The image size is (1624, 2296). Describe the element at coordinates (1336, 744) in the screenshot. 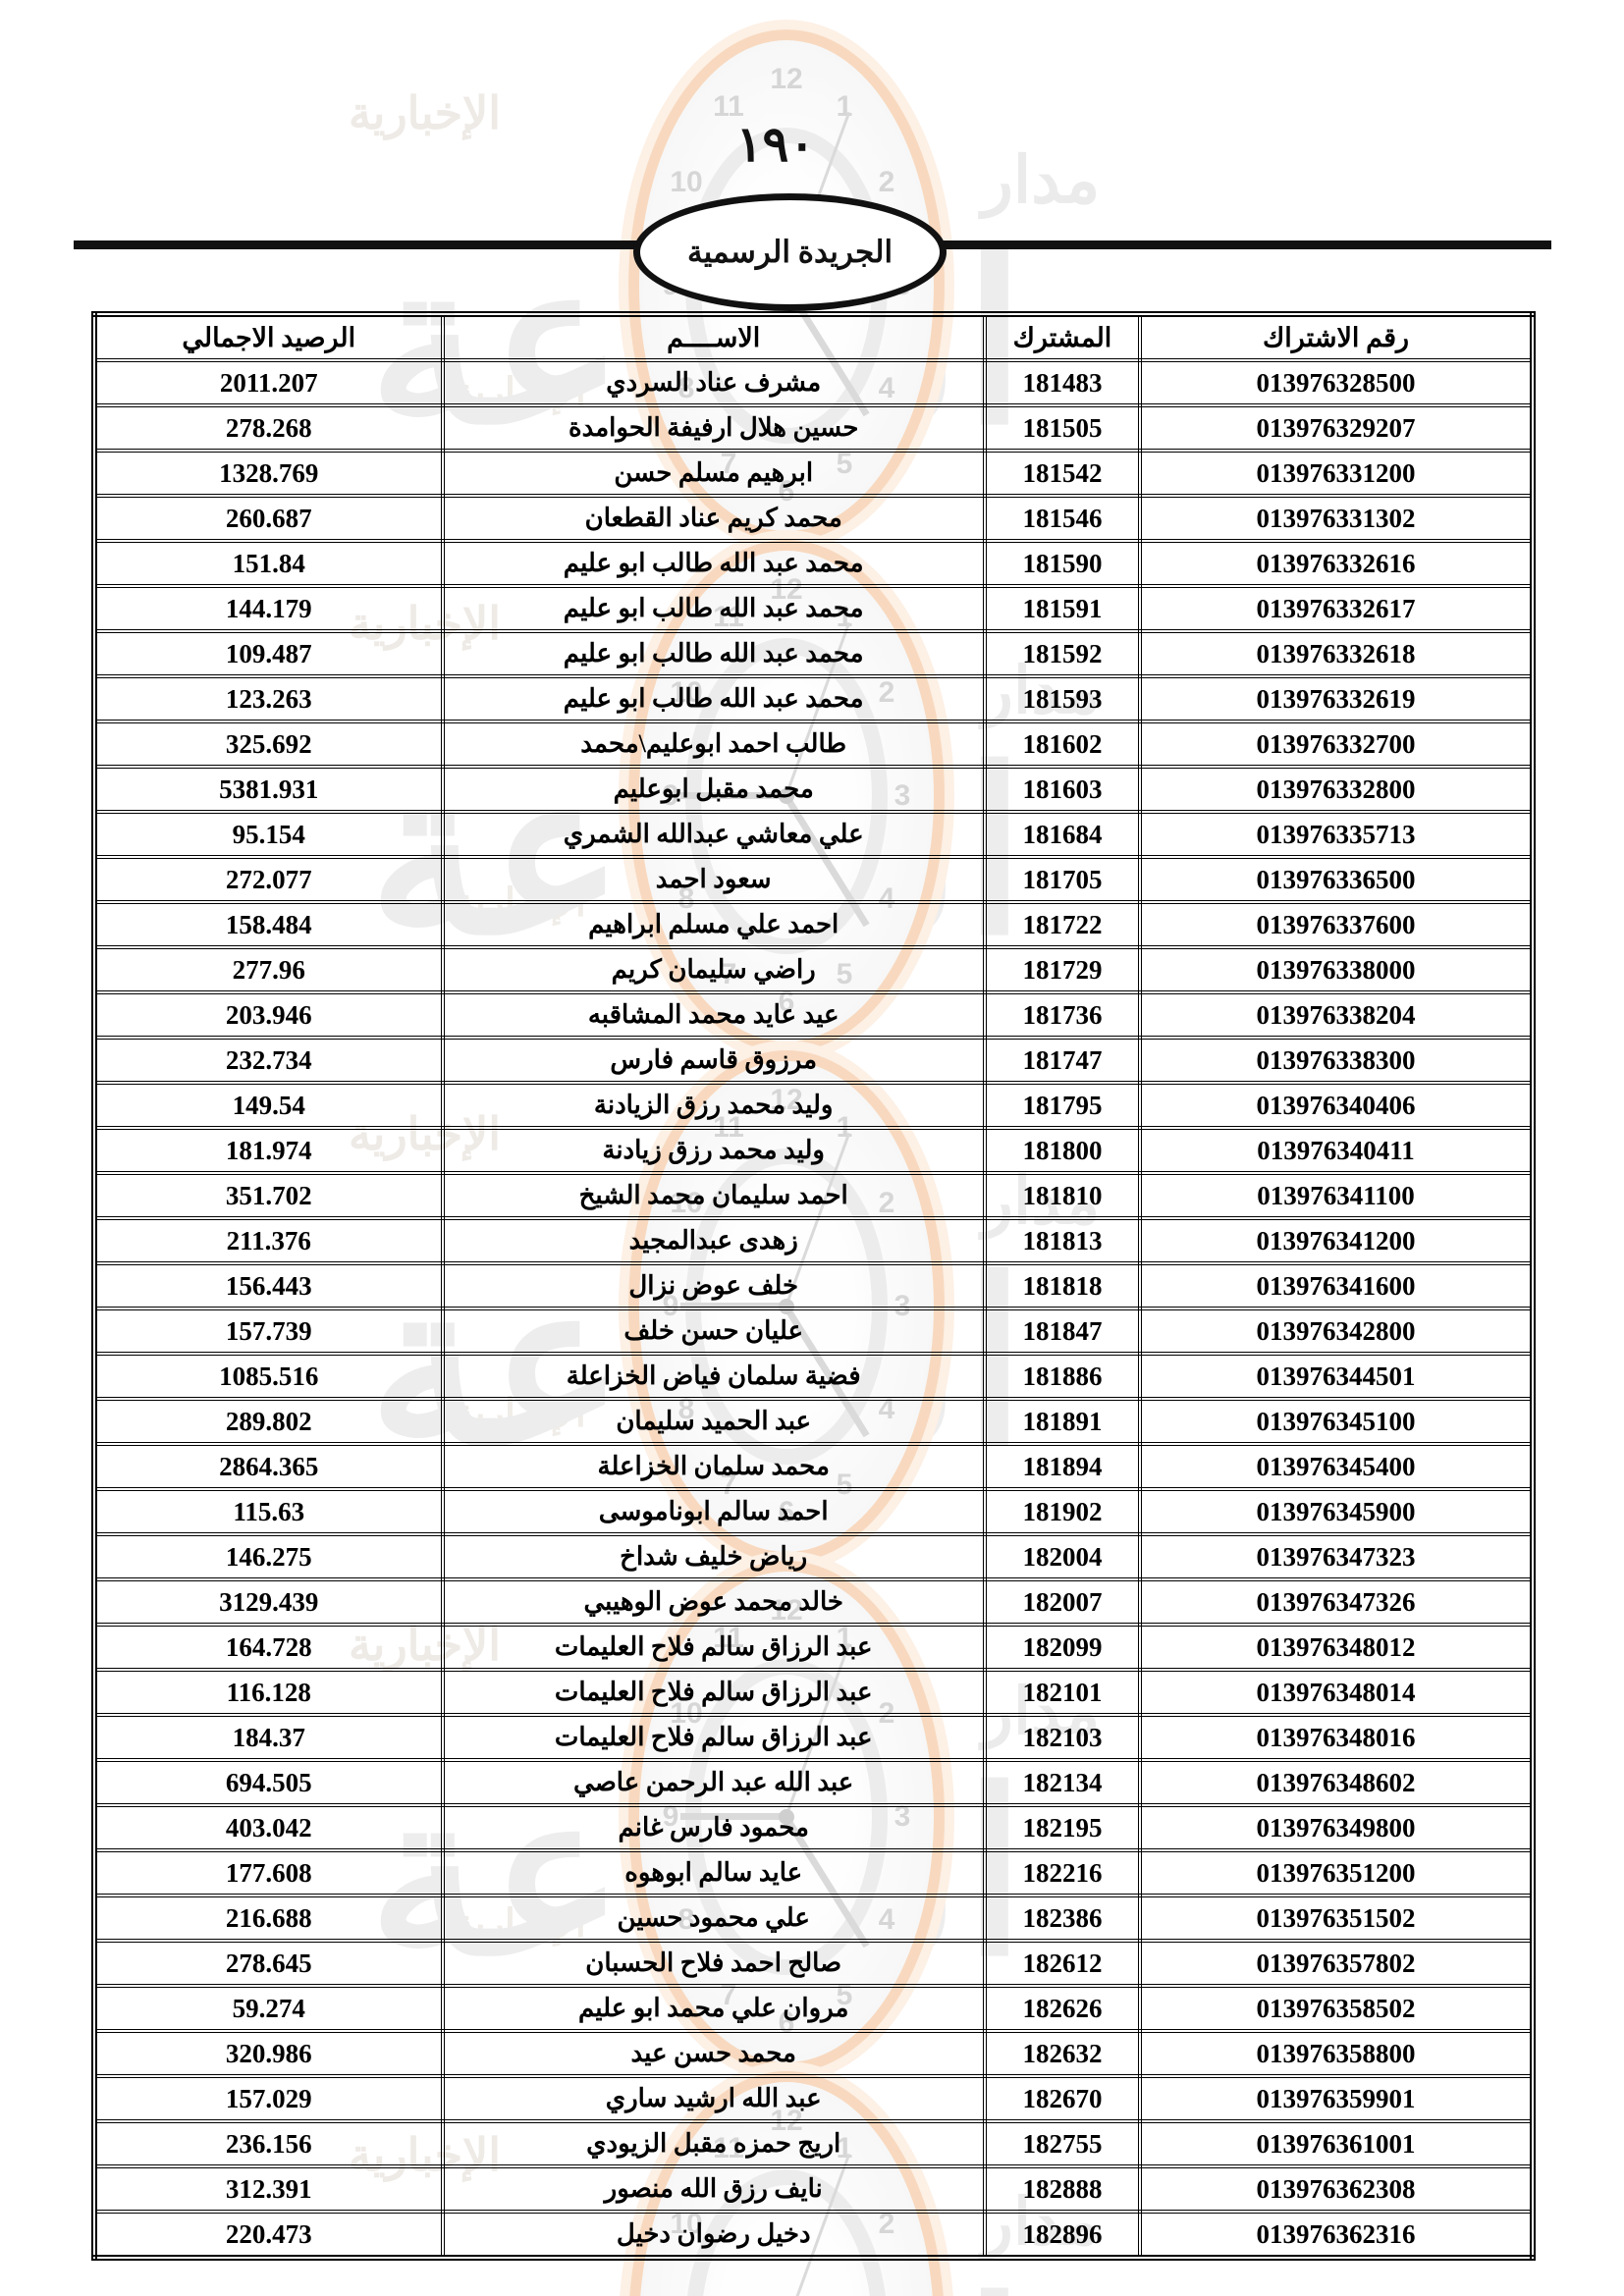

I see `subscription-number-cell: 013976332700` at that location.